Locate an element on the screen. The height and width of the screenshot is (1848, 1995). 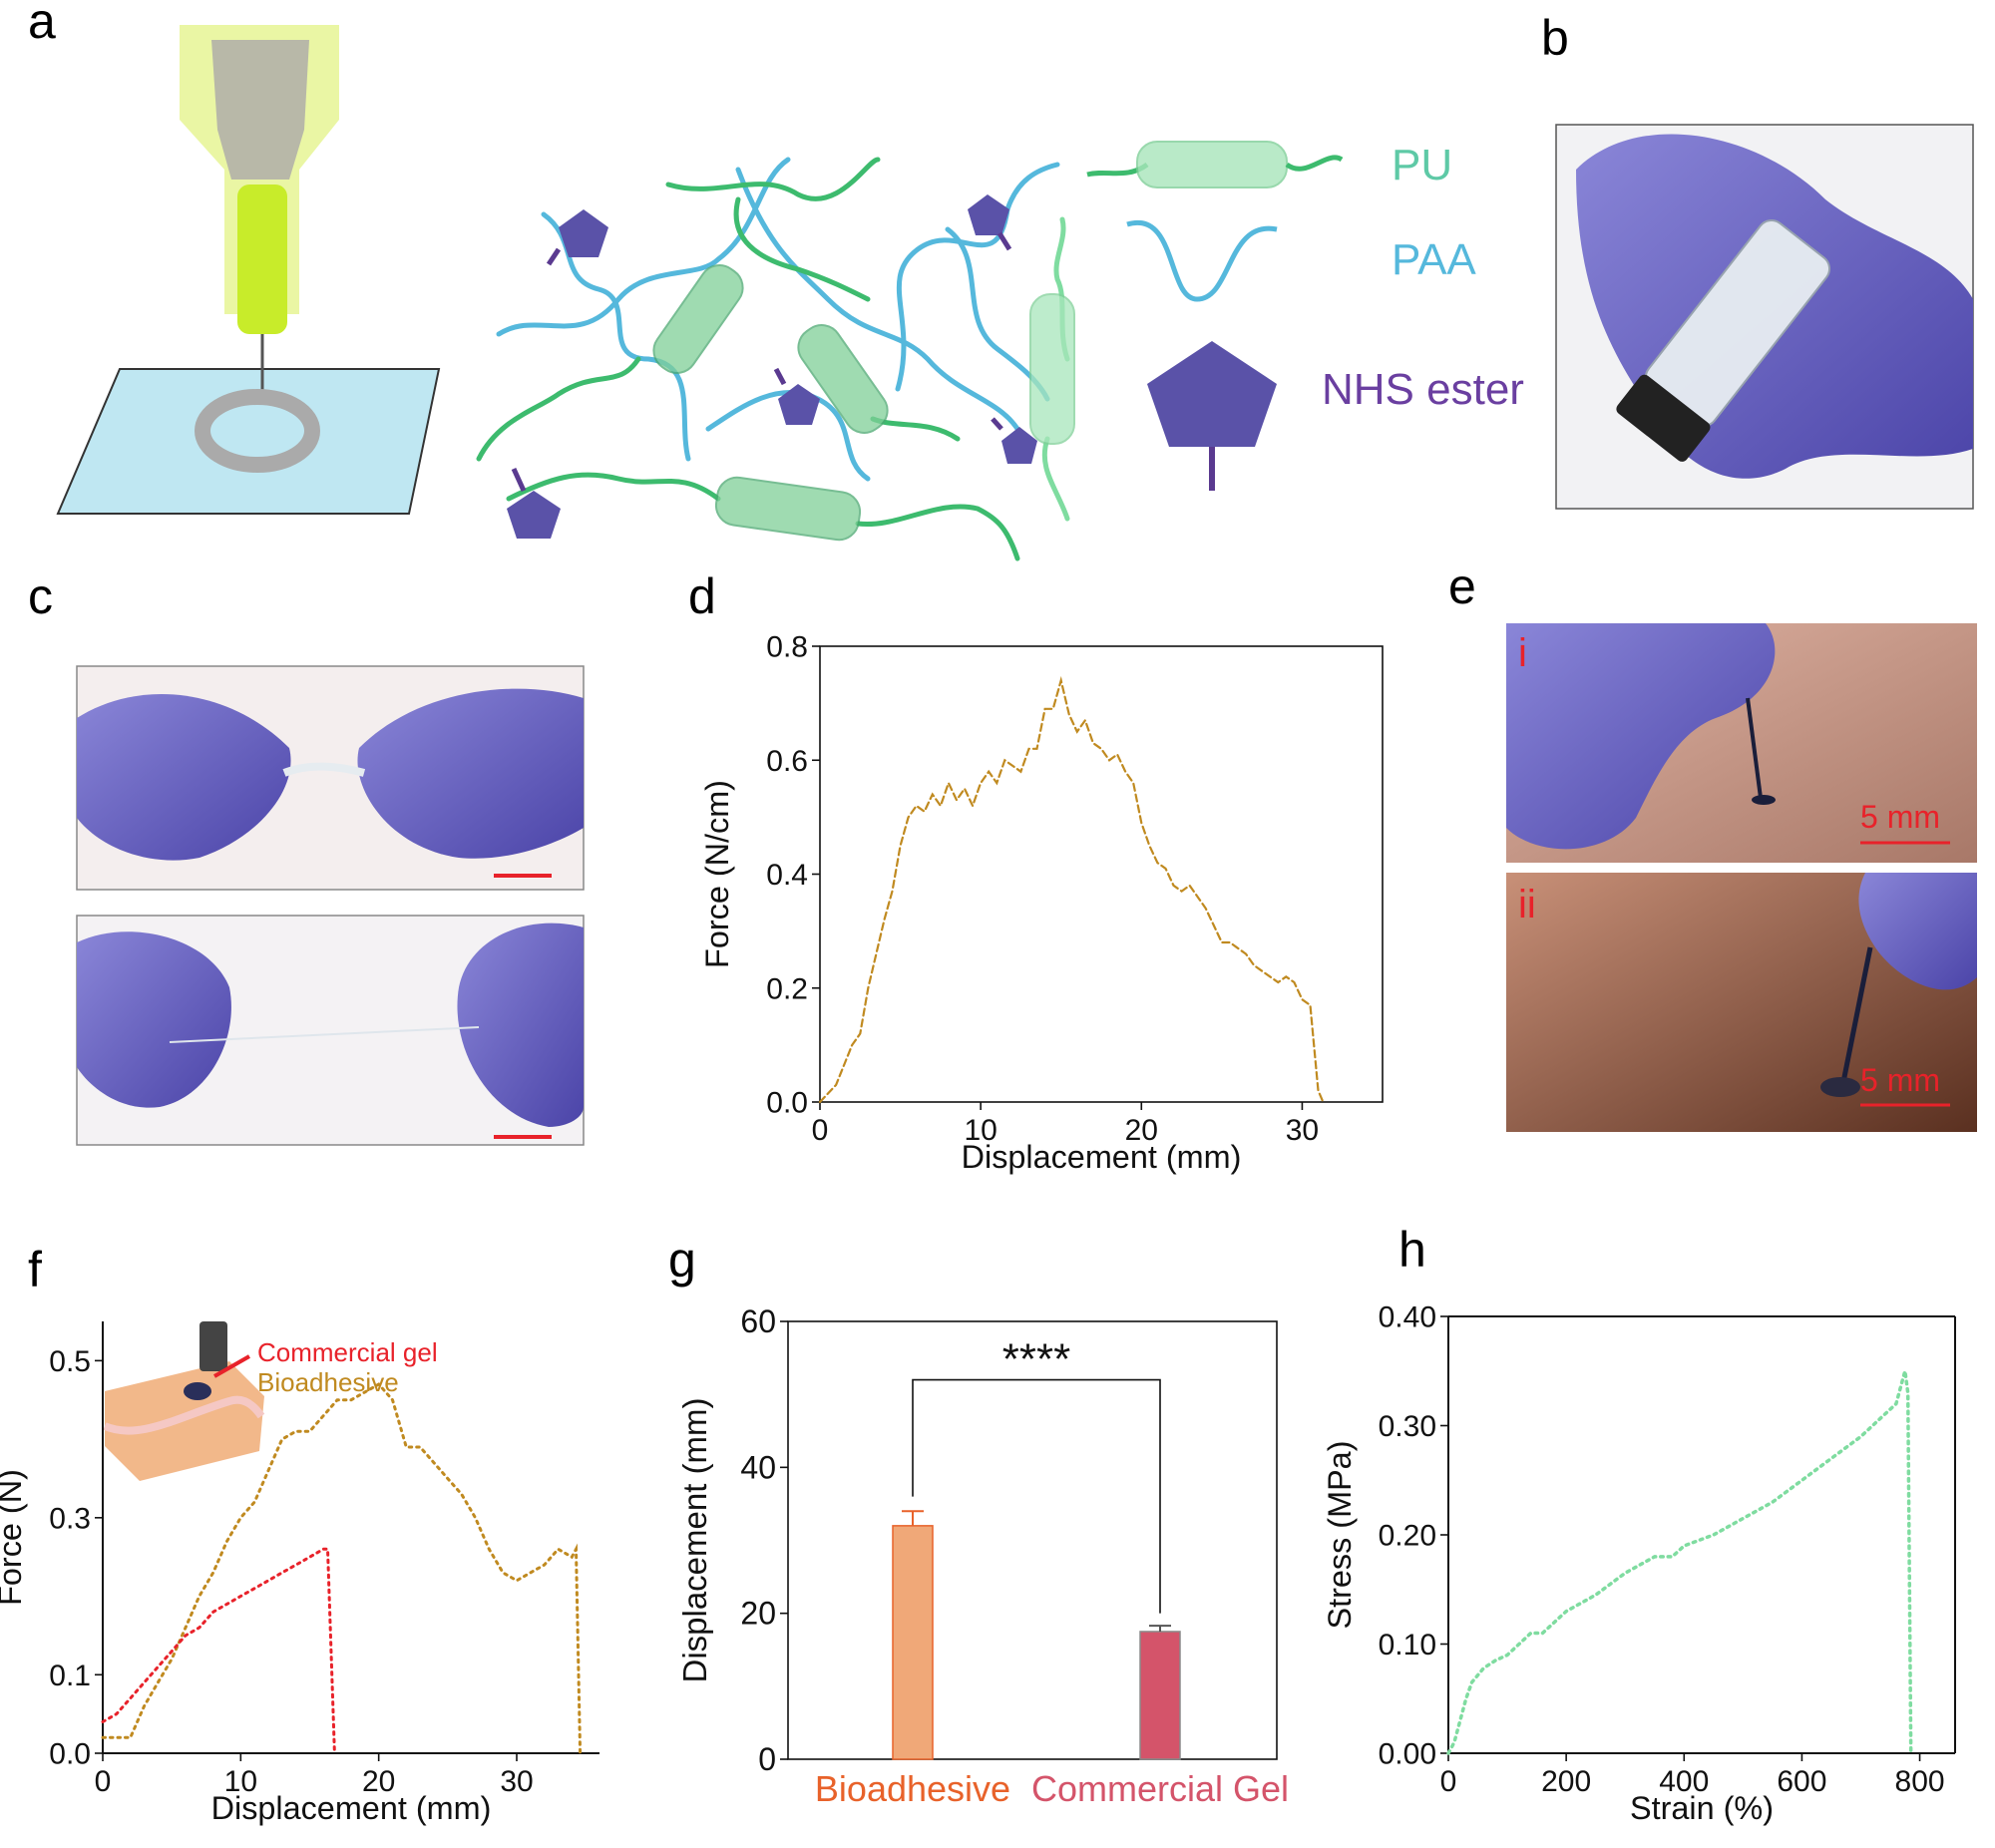
series-line-commercial-gel is located at coordinates (218, 1651).